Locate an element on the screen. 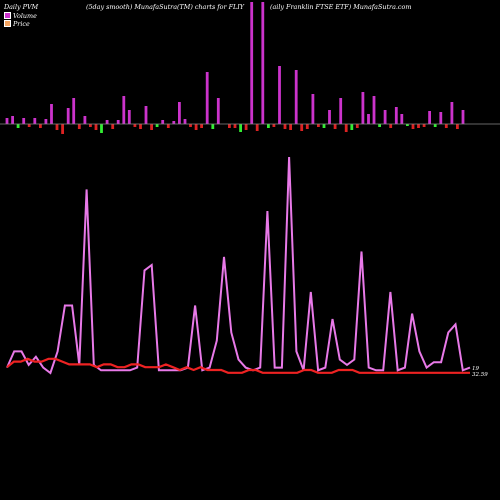 The image size is (500, 500). legend-price-label: Price is located at coordinates (21, 24).